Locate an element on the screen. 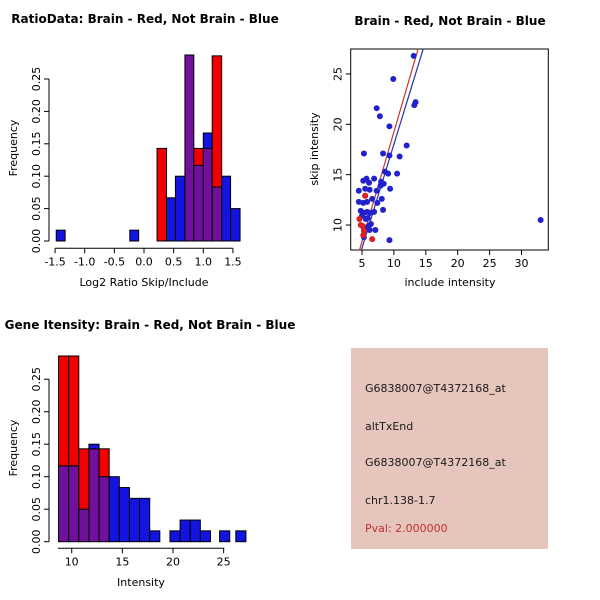 The width and height of the screenshot is (600, 600). svg-text: 30 is located at coordinates (522, 263).